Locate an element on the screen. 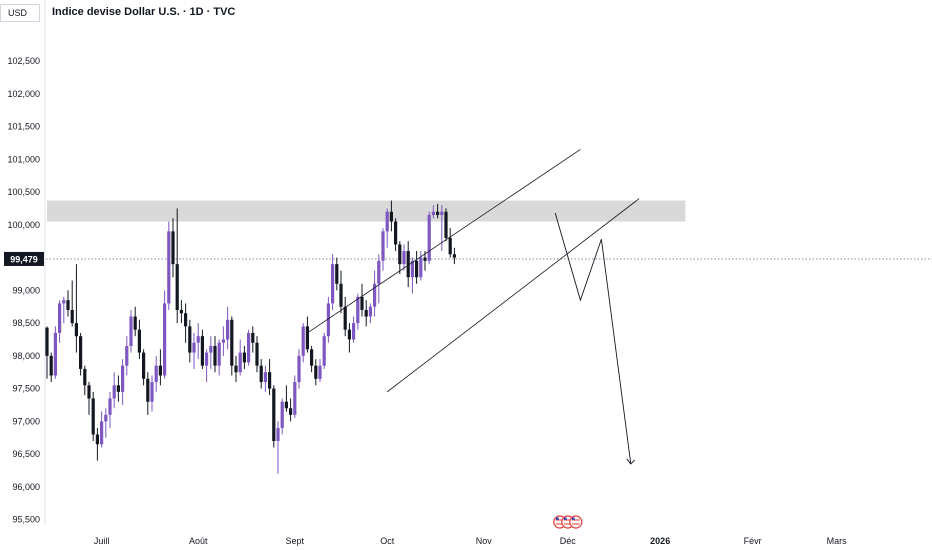 The height and width of the screenshot is (550, 932). x-tick-label: Sept is located at coordinates (295, 541).